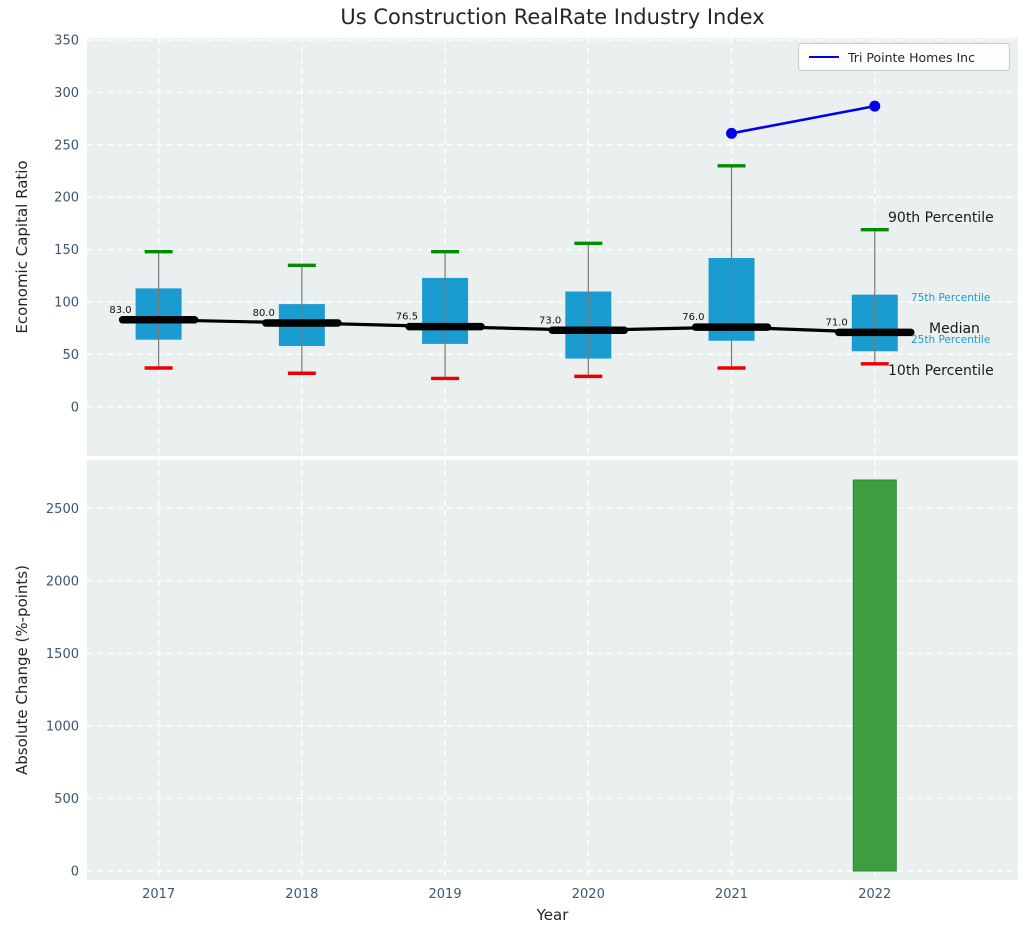 The width and height of the screenshot is (1026, 942). Describe the element at coordinates (445, 894) in the screenshot. I see `xtick-label-2019: 2019` at that location.